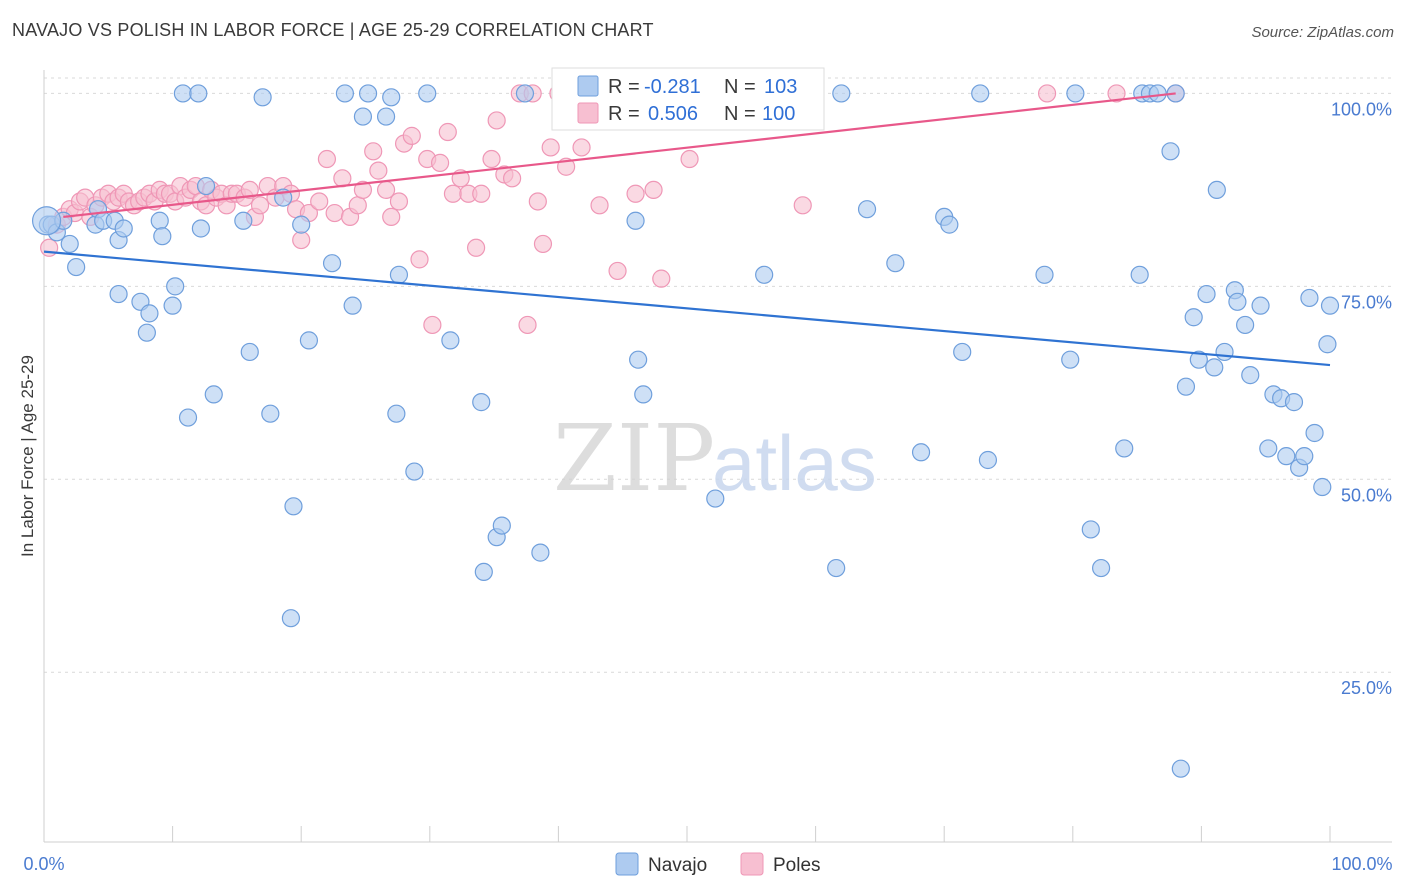 The width and height of the screenshot is (1406, 892). What do you see at coordinates (673, 114) in the screenshot?
I see `legend-poles-r-value: 0.506` at bounding box center [673, 114].